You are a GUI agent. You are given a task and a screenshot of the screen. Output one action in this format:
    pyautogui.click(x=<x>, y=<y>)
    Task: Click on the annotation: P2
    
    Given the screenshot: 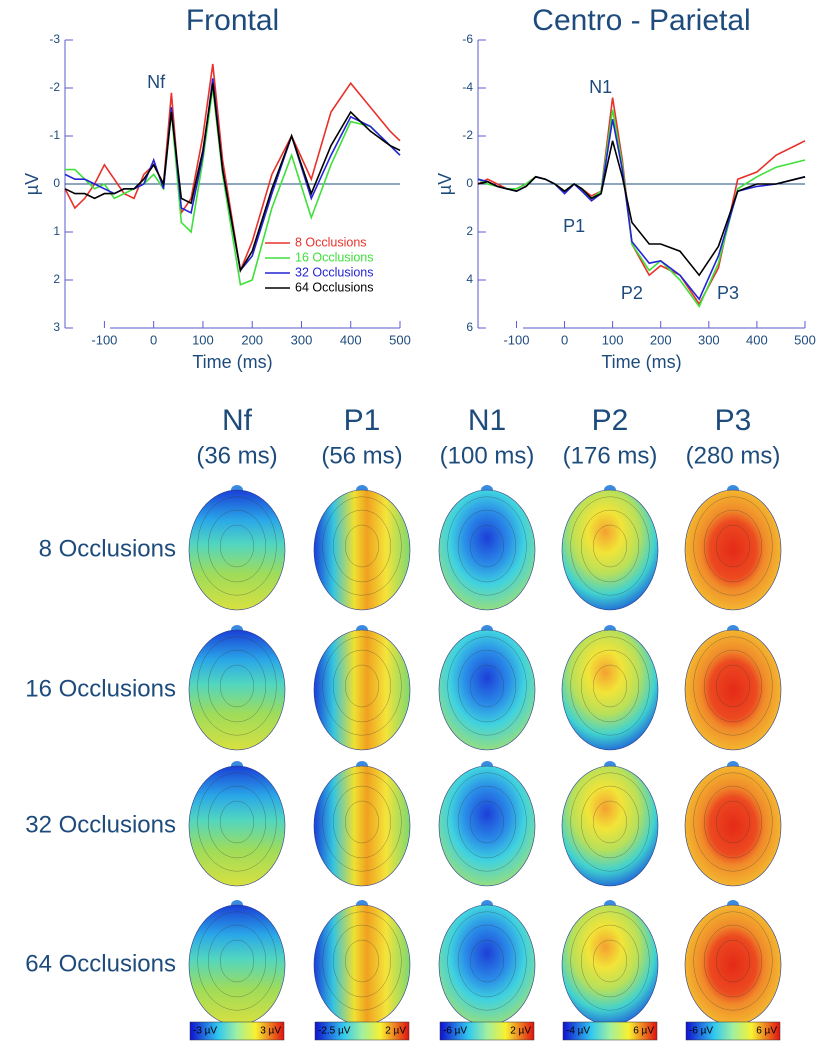 What is the action you would take?
    pyautogui.click(x=632, y=293)
    